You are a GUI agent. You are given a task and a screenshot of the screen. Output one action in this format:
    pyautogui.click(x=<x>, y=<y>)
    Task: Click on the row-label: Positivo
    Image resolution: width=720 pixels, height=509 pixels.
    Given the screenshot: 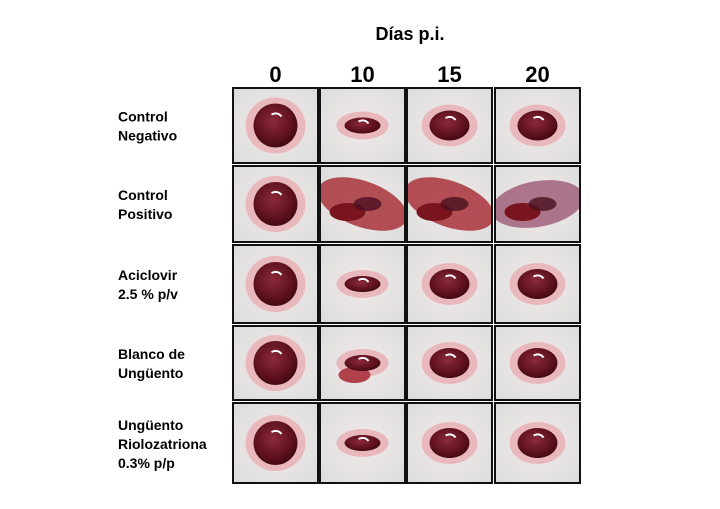 What is the action you would take?
    pyautogui.click(x=145, y=214)
    